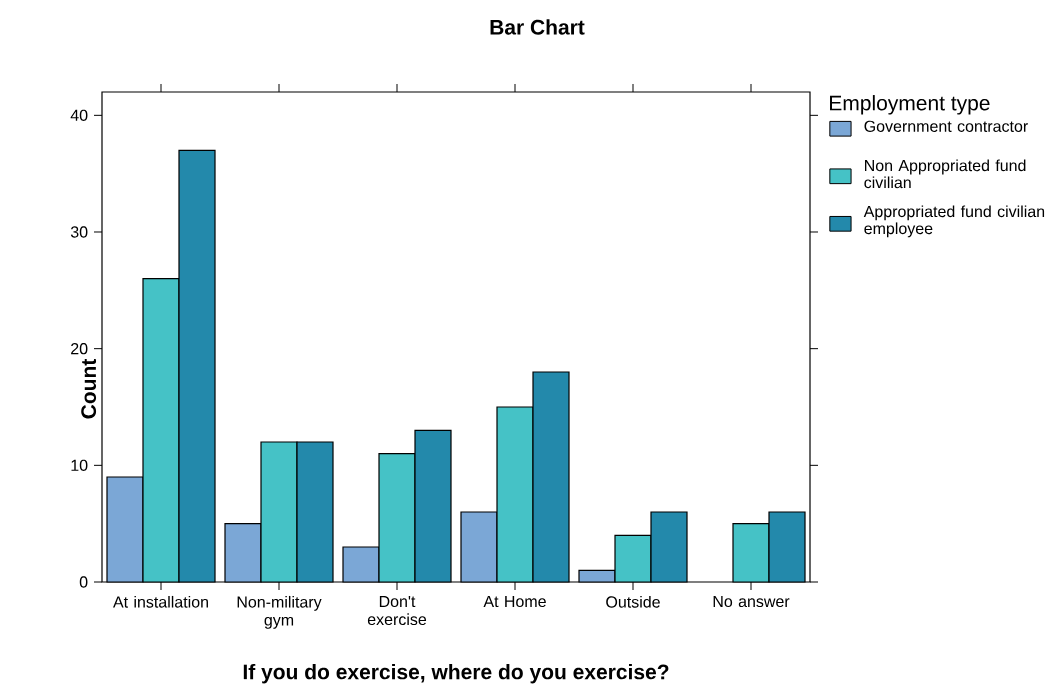 This screenshot has height=694, width=1057. I want to click on legend-label: Government contractor, so click(946, 126).